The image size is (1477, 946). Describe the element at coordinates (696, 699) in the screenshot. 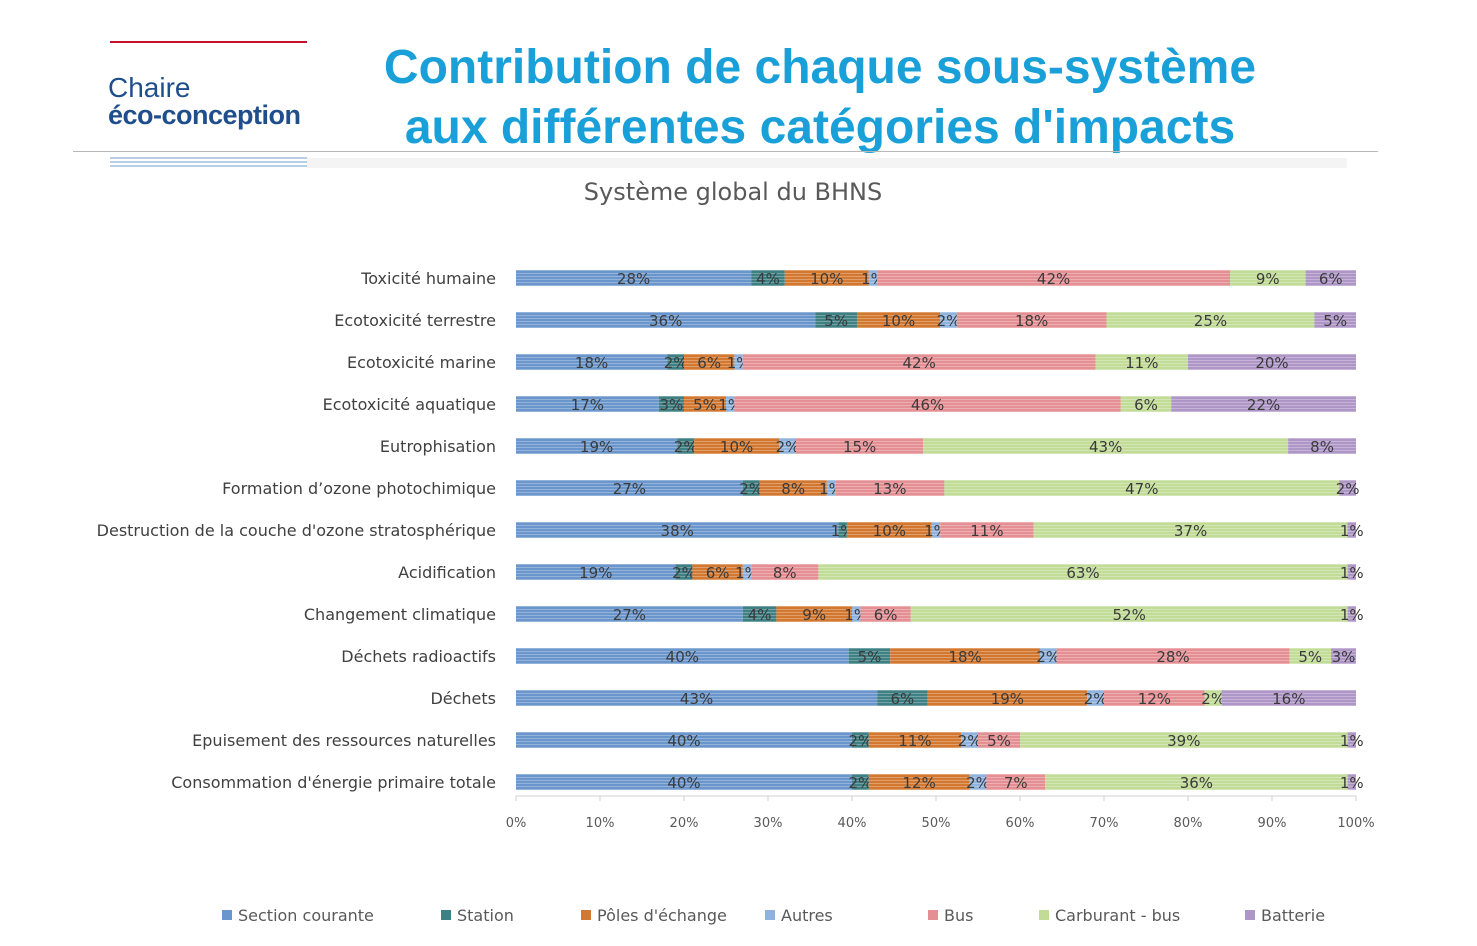

I see `data-label: 43%` at that location.